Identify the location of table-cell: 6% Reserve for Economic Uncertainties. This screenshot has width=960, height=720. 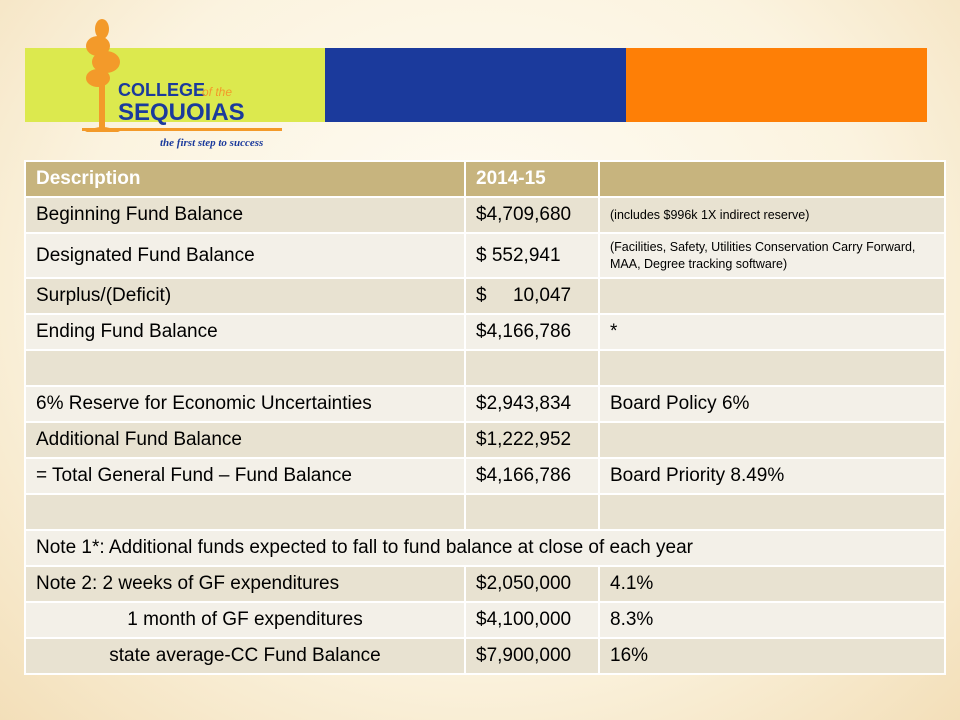
(245, 404).